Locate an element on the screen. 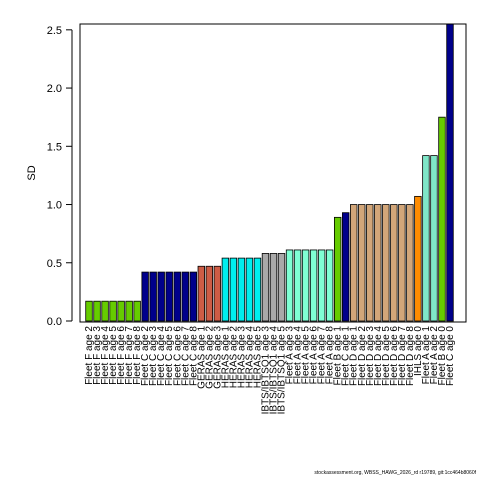 The width and height of the screenshot is (480, 480). x-tick-label-8: Fleet C age 3 is located at coordinates (153, 356).